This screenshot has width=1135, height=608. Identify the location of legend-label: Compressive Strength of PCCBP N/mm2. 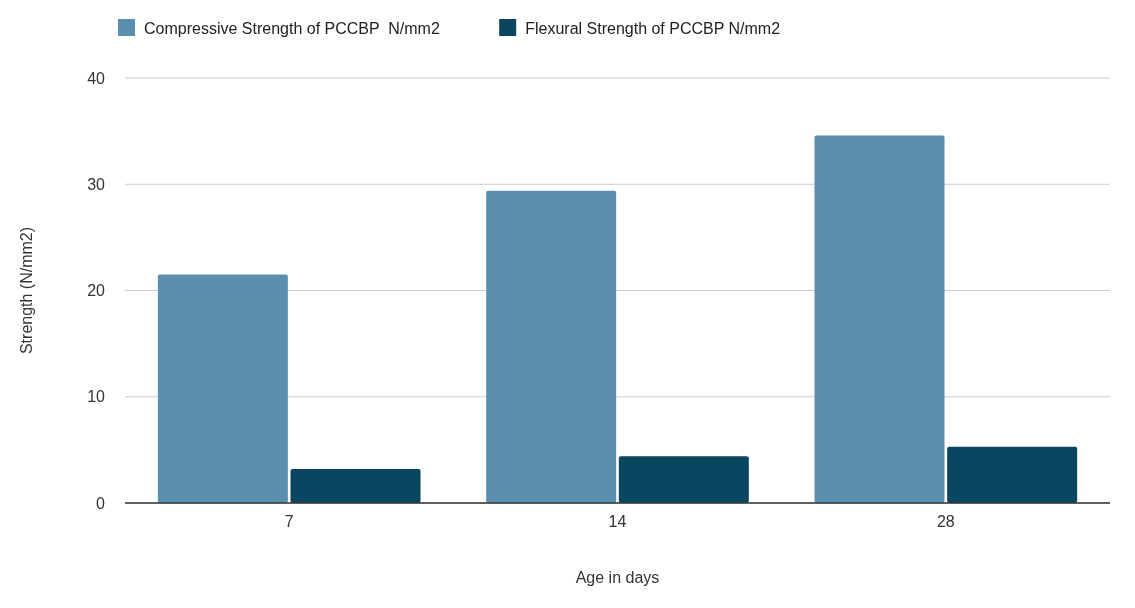
(292, 28).